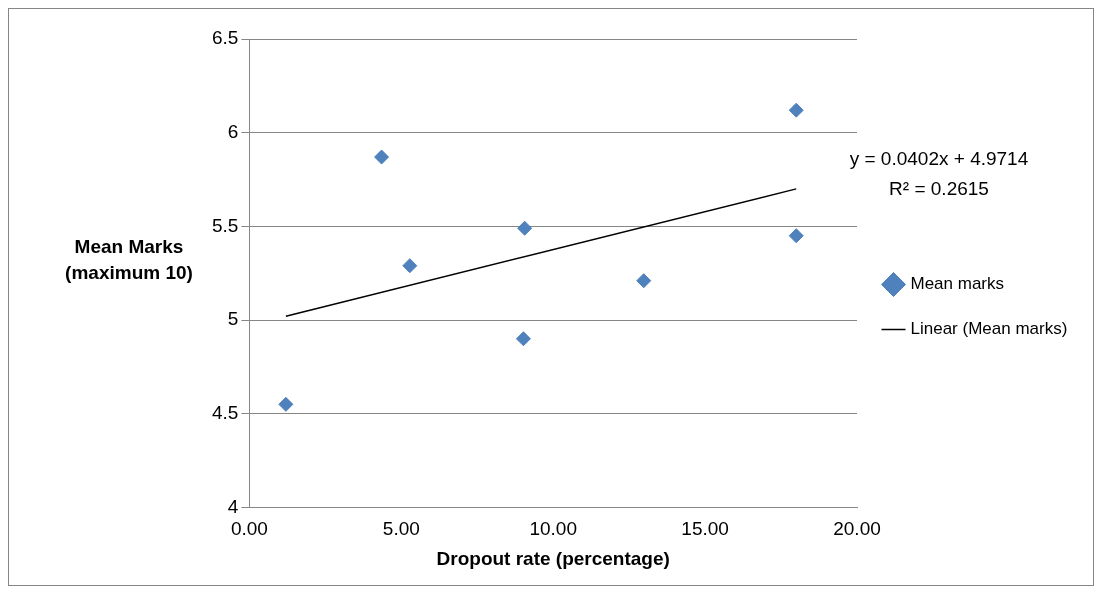 The height and width of the screenshot is (594, 1102). What do you see at coordinates (225, 412) in the screenshot?
I see `y-tick-label: 4.5` at bounding box center [225, 412].